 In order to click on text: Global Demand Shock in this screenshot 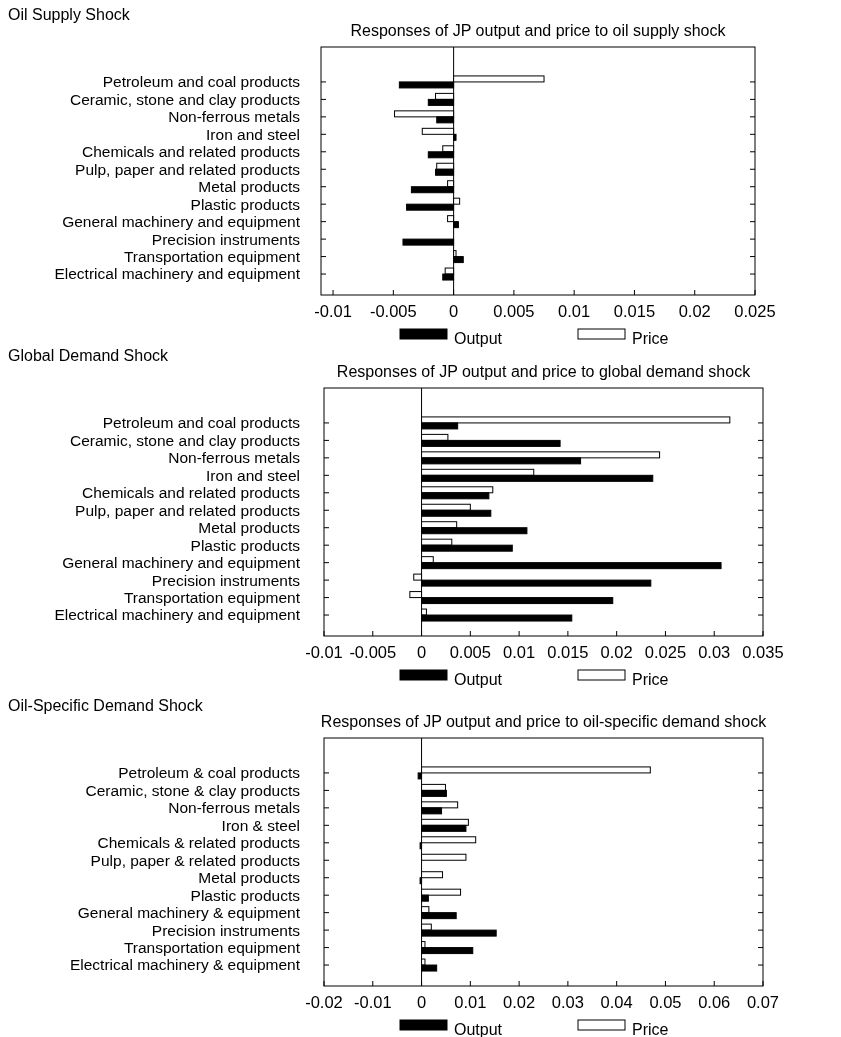, I will do `click(89, 355)`.